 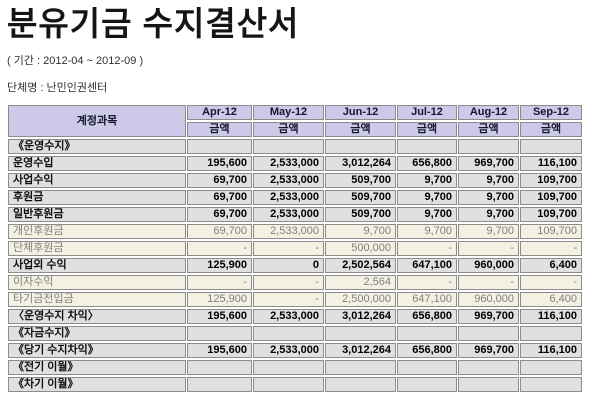 What do you see at coordinates (97, 384) in the screenshot?
I see `account-label-cell: 《차기 이월》` at bounding box center [97, 384].